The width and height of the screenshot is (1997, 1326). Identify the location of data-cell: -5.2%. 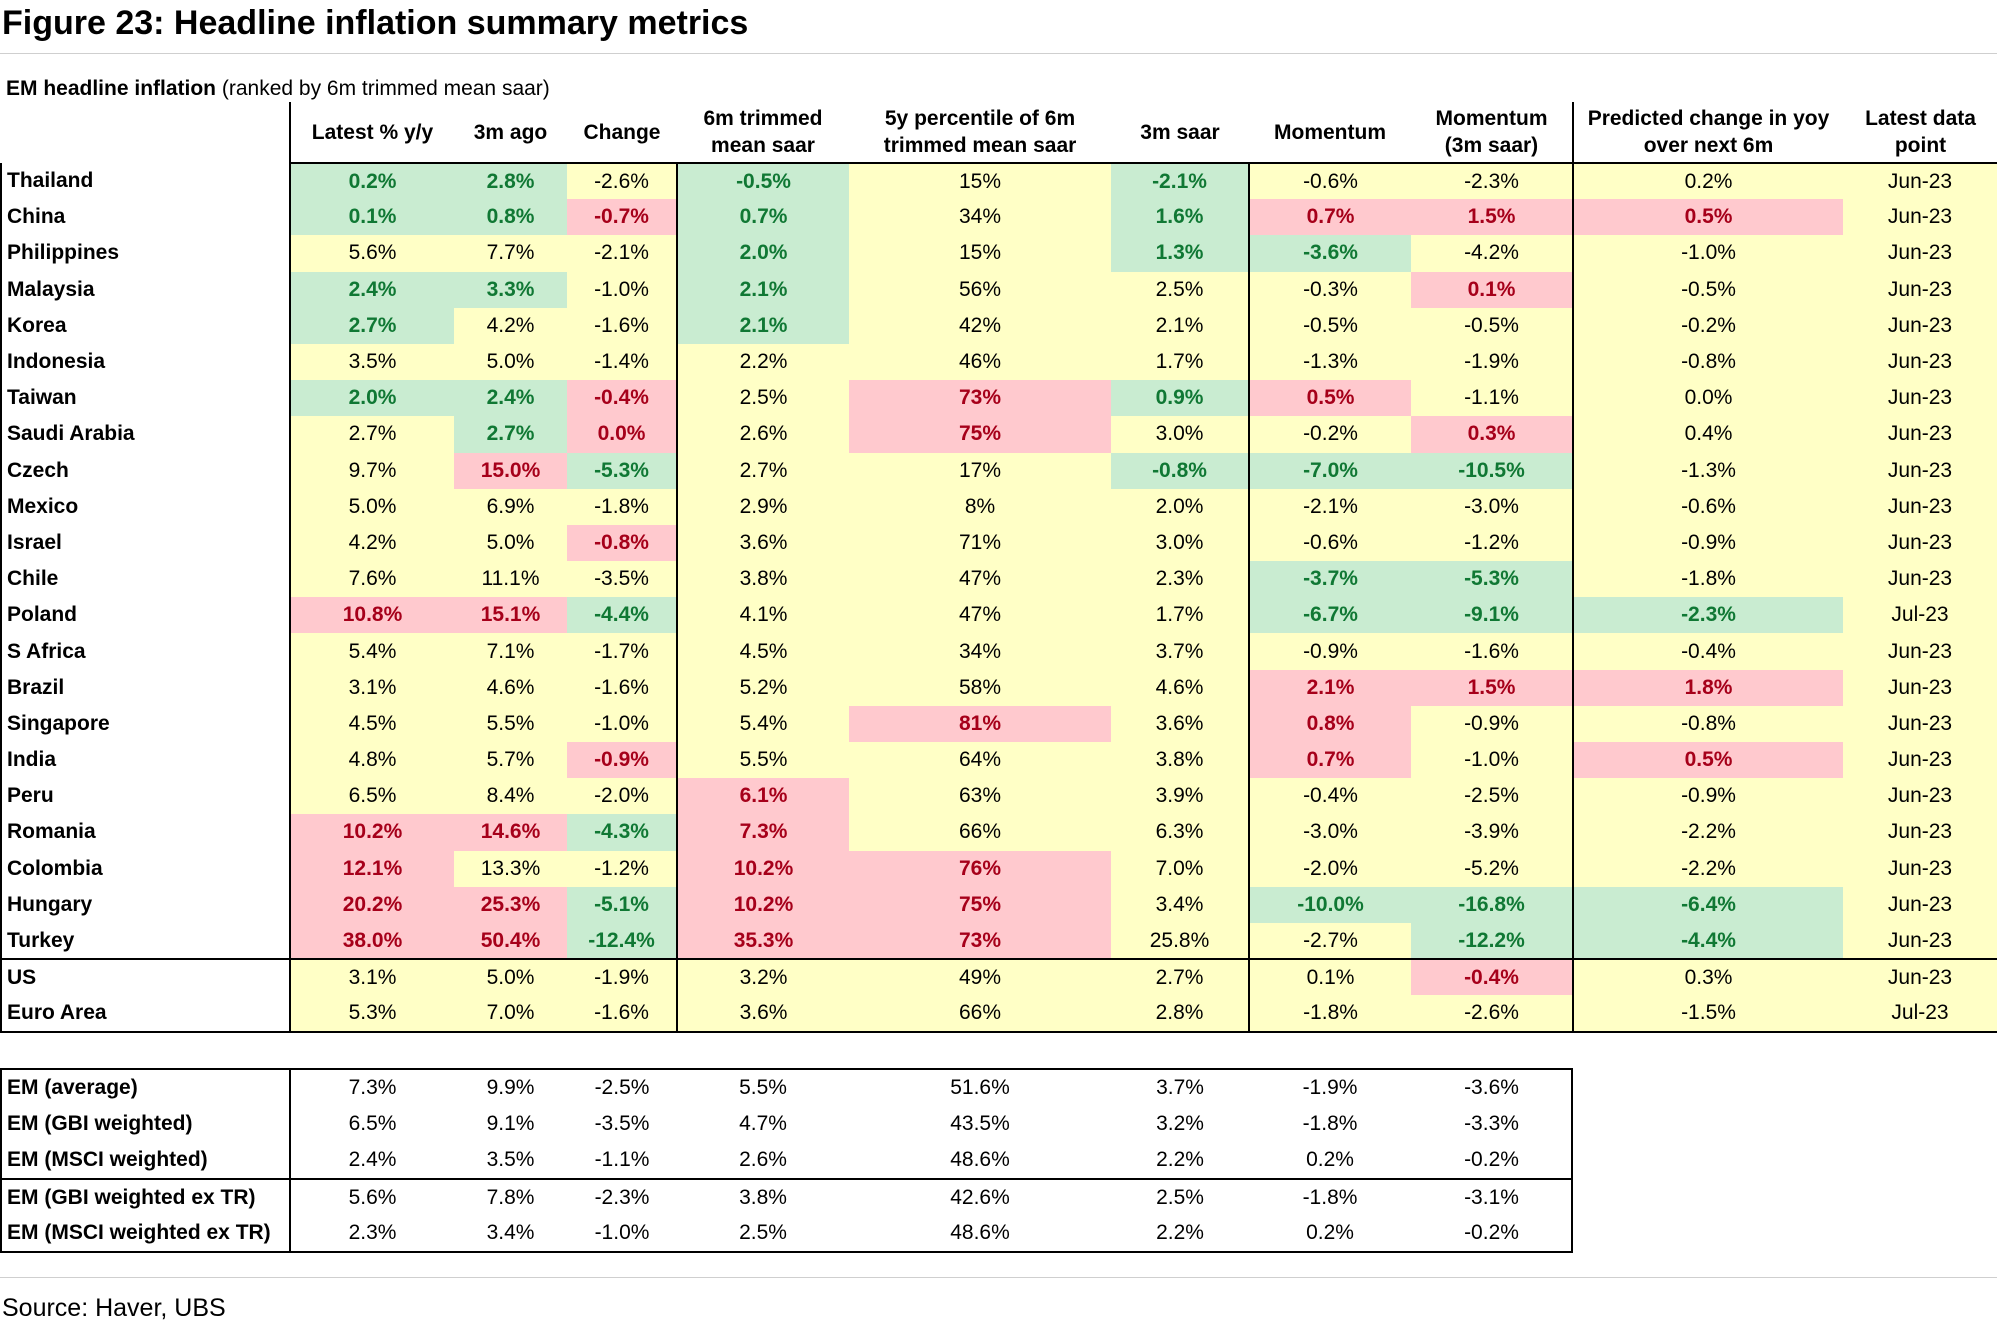
(1492, 868).